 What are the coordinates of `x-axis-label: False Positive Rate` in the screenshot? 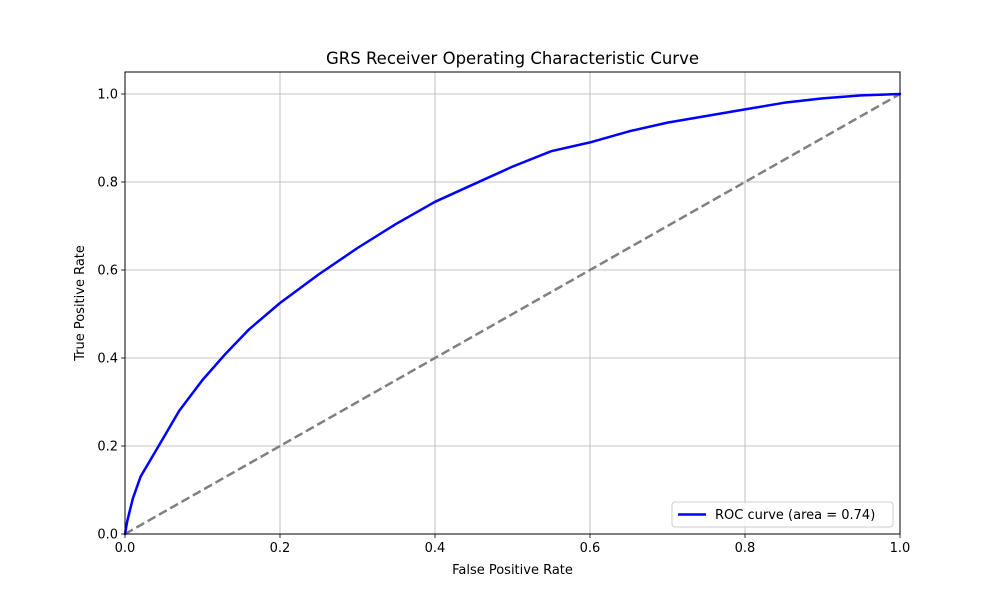 It's located at (512, 570).